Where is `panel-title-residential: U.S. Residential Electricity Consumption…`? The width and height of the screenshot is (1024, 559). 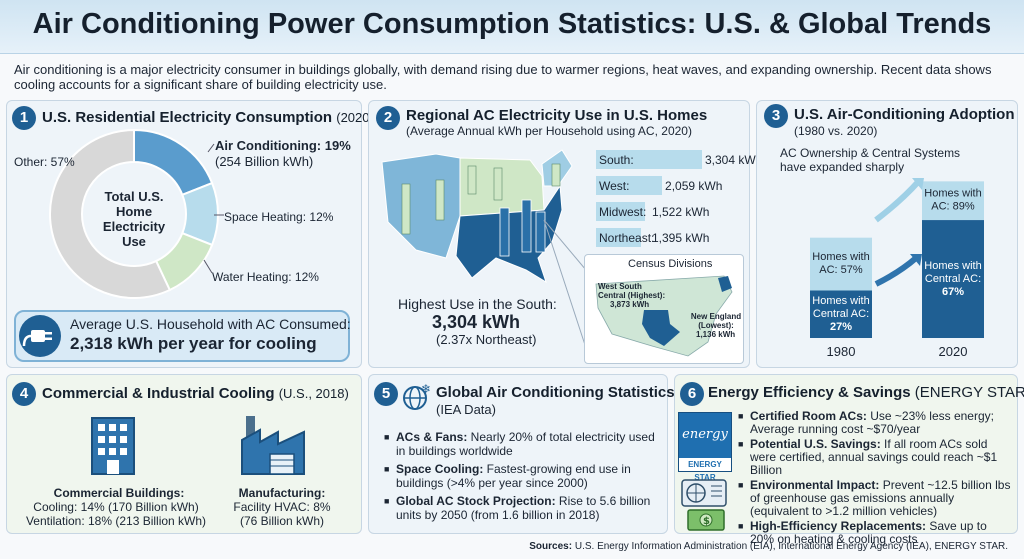
panel-title-residential: U.S. Residential Electricity Consumption… is located at coordinates (208, 117).